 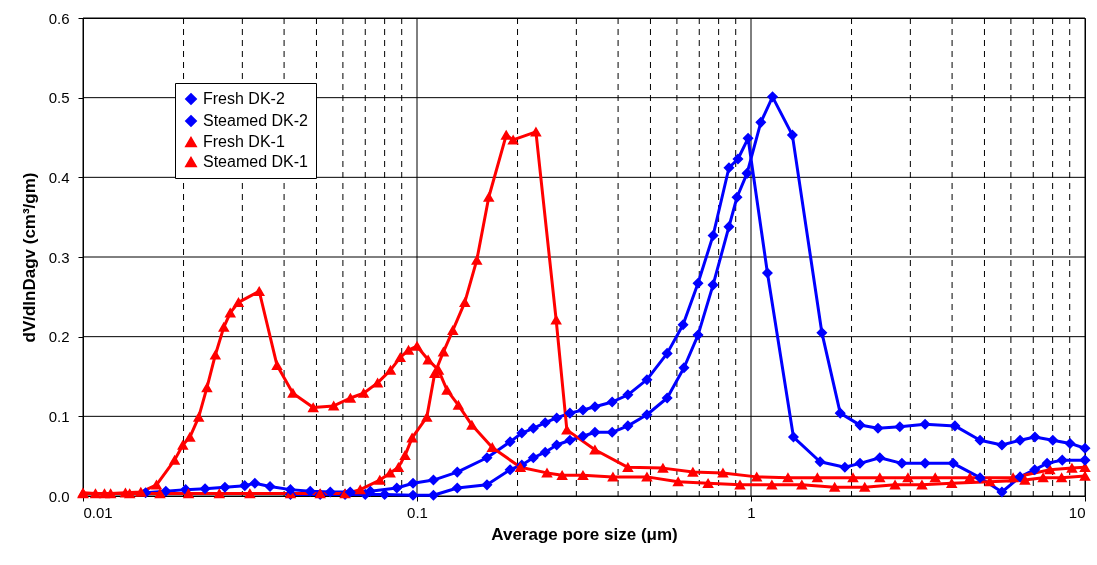 What do you see at coordinates (98, 512) in the screenshot?
I see `x-tick-label: 0.01` at bounding box center [98, 512].